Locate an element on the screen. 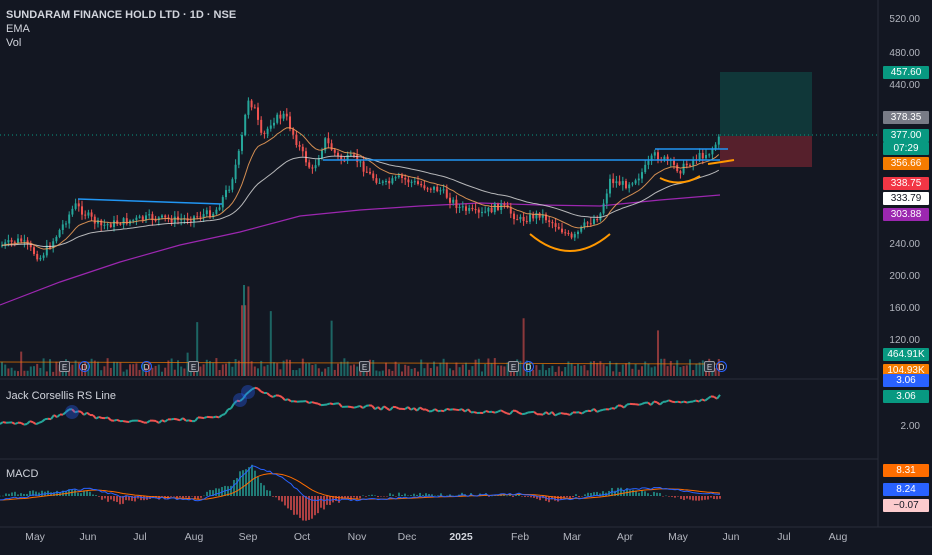 Image resolution: width=932 pixels, height=555 pixels. time-axis-tick: Jul is located at coordinates (139, 537).